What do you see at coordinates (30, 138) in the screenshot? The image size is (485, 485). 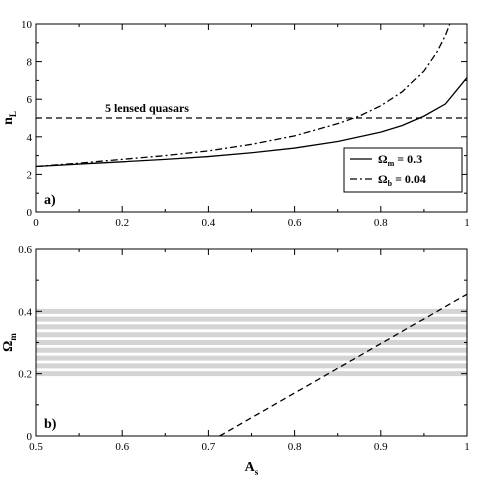 I see `y-tick-label: 4` at bounding box center [30, 138].